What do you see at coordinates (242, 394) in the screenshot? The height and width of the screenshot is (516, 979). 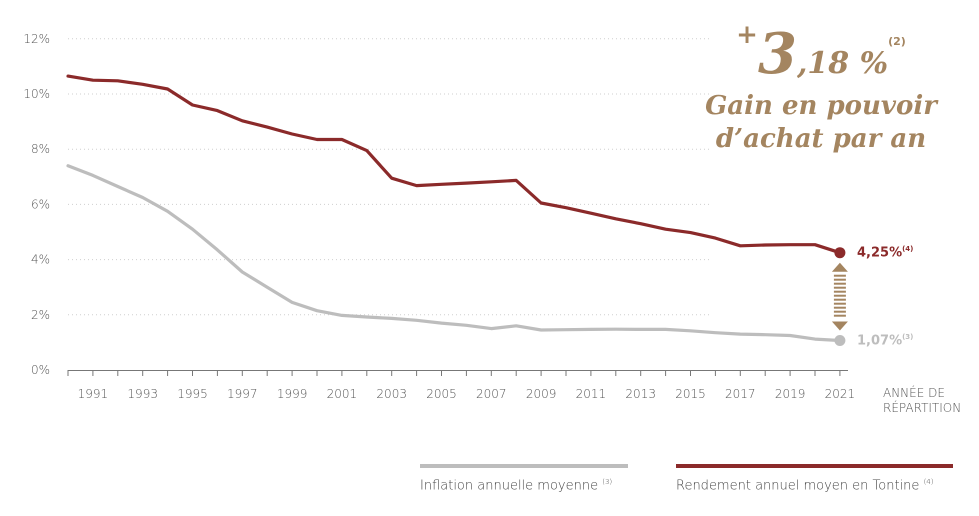 I see `x-tick-label: 1997` at bounding box center [242, 394].